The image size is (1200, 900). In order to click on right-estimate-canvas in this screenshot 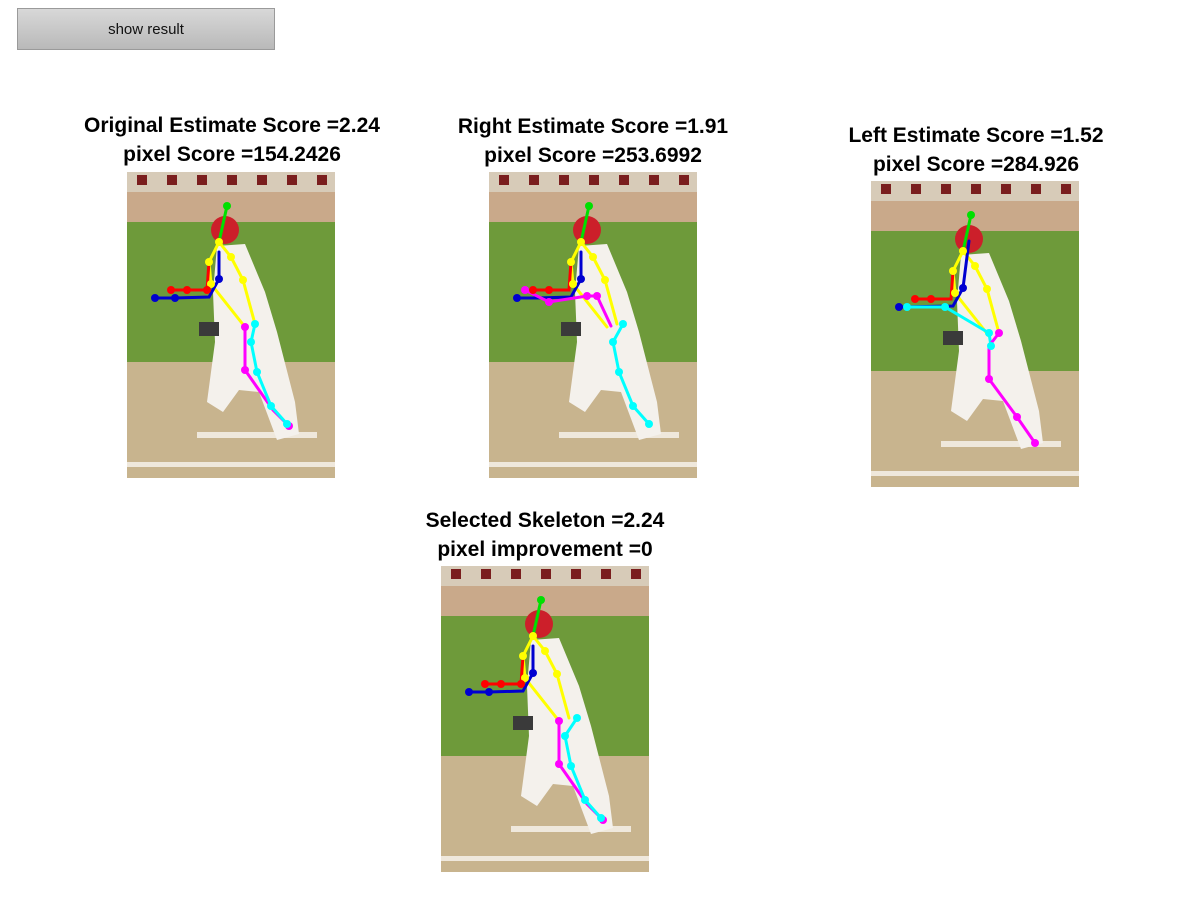, I will do `click(593, 325)`.